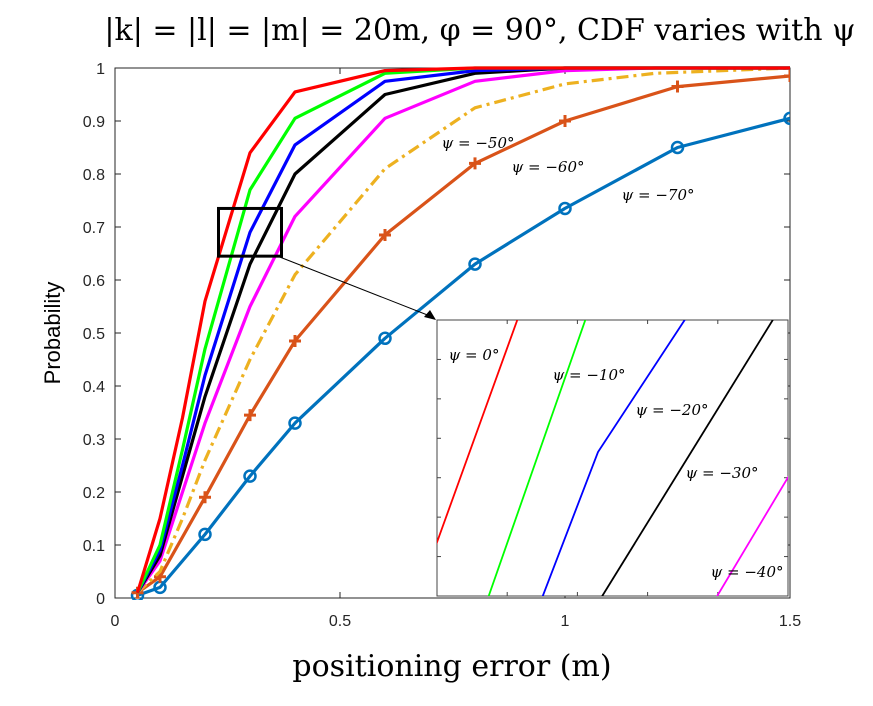 The height and width of the screenshot is (706, 873). I want to click on y-tick-label: 0.1, so click(94, 546).